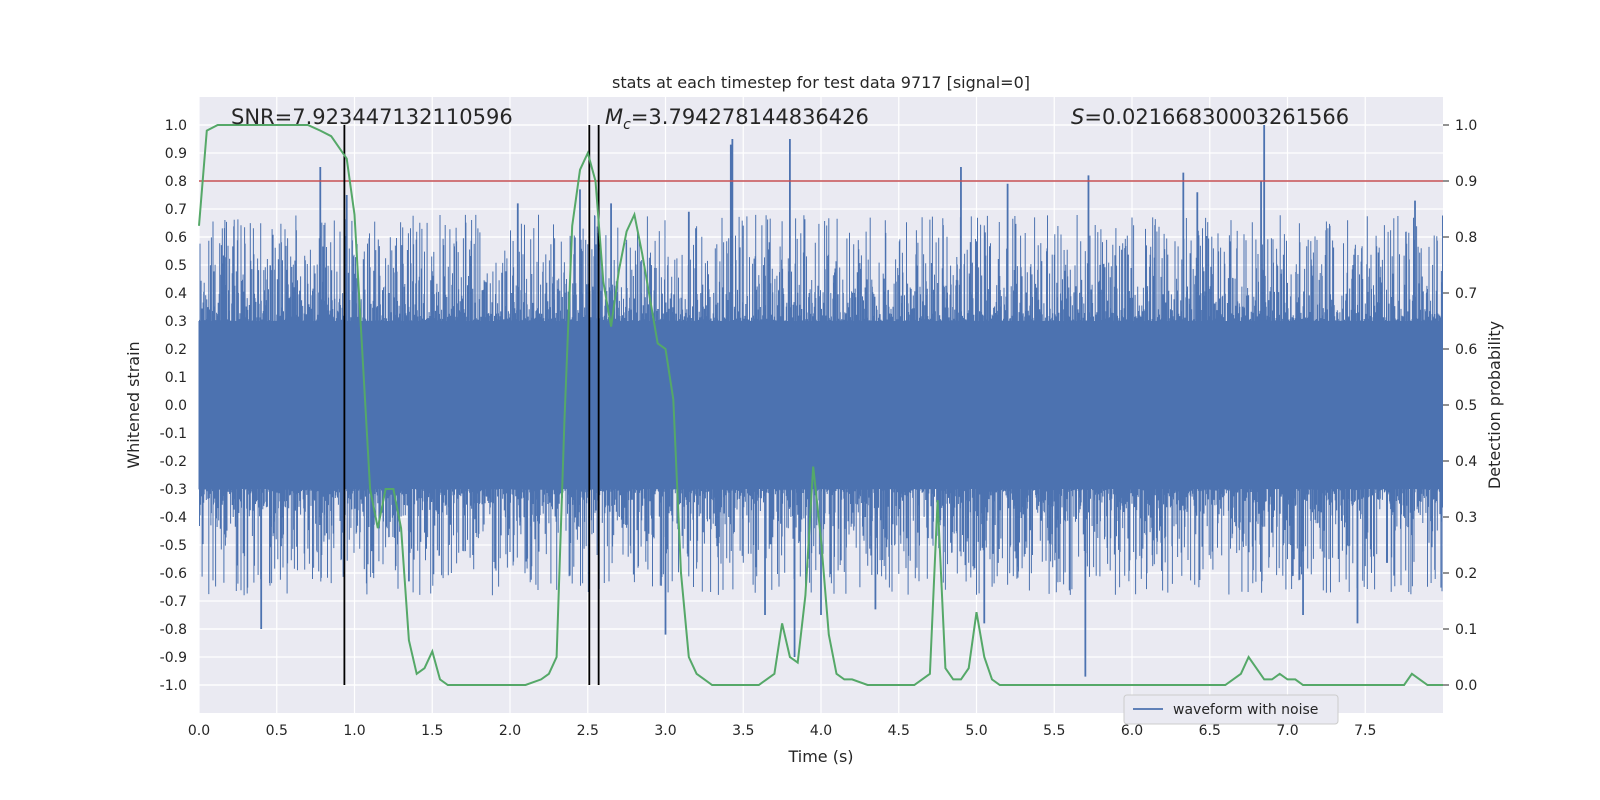 The height and width of the screenshot is (800, 1600). What do you see at coordinates (176, 126) in the screenshot?
I see `y-tick-label: 1.0` at bounding box center [176, 126].